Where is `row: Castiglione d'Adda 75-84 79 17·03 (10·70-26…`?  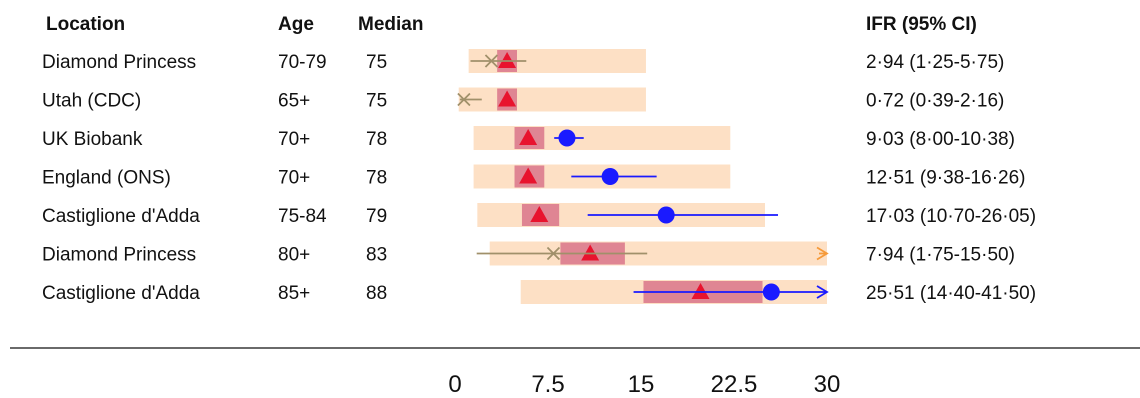 row: Castiglione d'Adda 75-84 79 17·03 (10·70-26… is located at coordinates (539, 215).